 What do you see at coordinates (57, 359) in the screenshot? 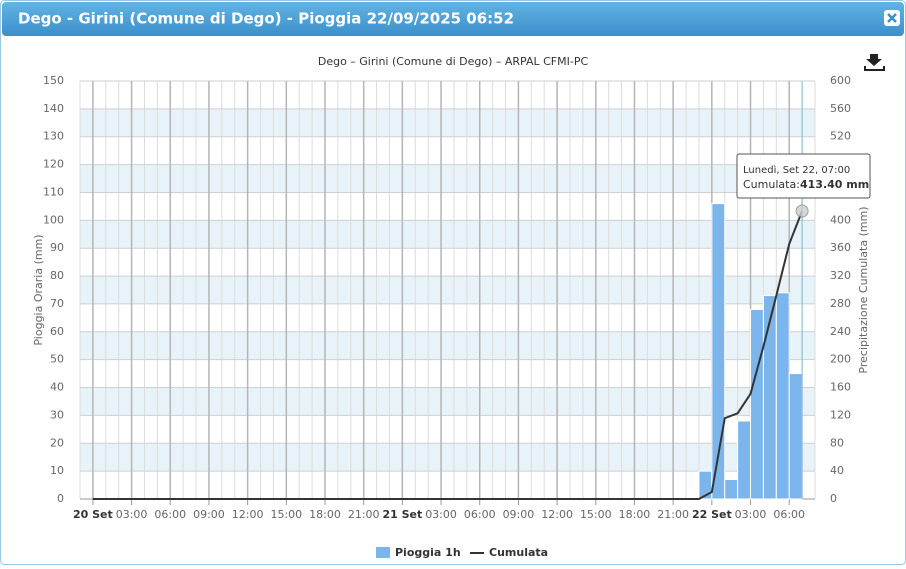
I see `y-tick-label: 50` at bounding box center [57, 359].